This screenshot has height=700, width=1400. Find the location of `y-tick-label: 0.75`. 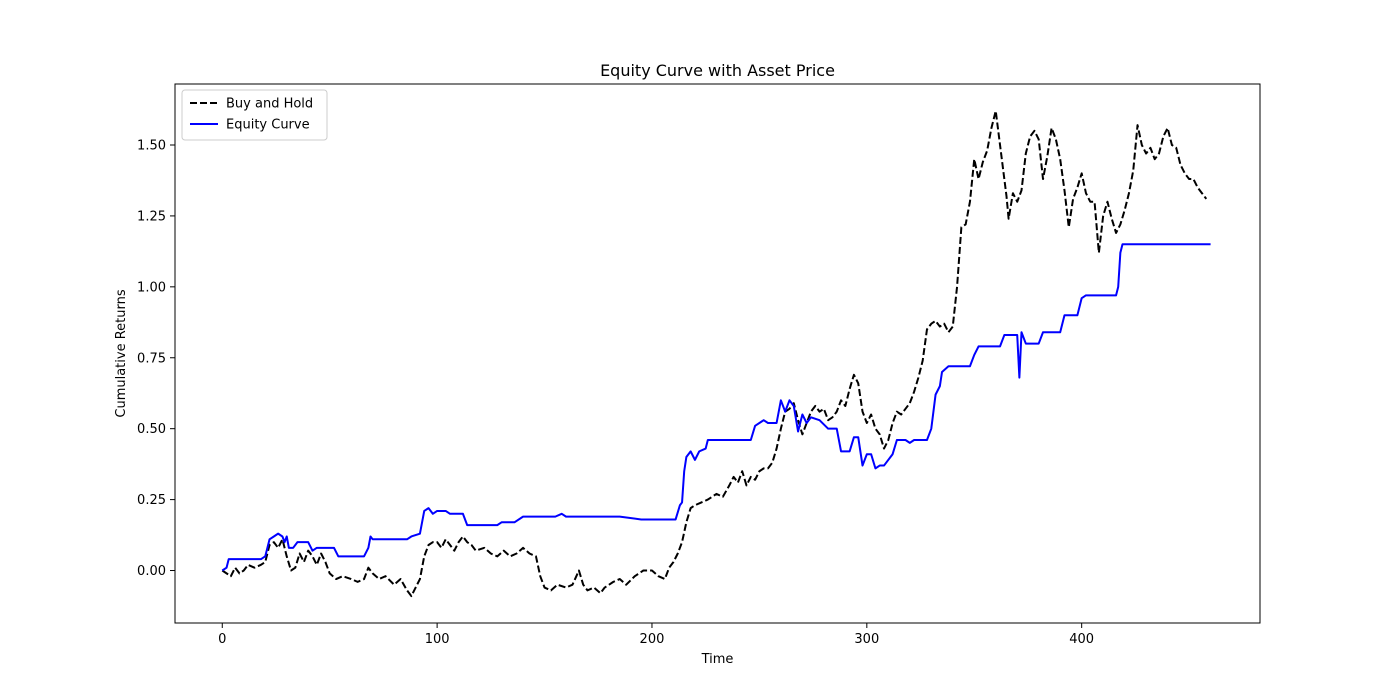

y-tick-label: 0.75 is located at coordinates (151, 358).